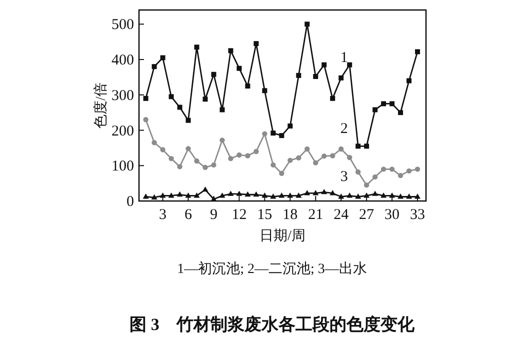 The height and width of the screenshot is (345, 524). I want to click on y-tick-label: 0, so click(130, 202).